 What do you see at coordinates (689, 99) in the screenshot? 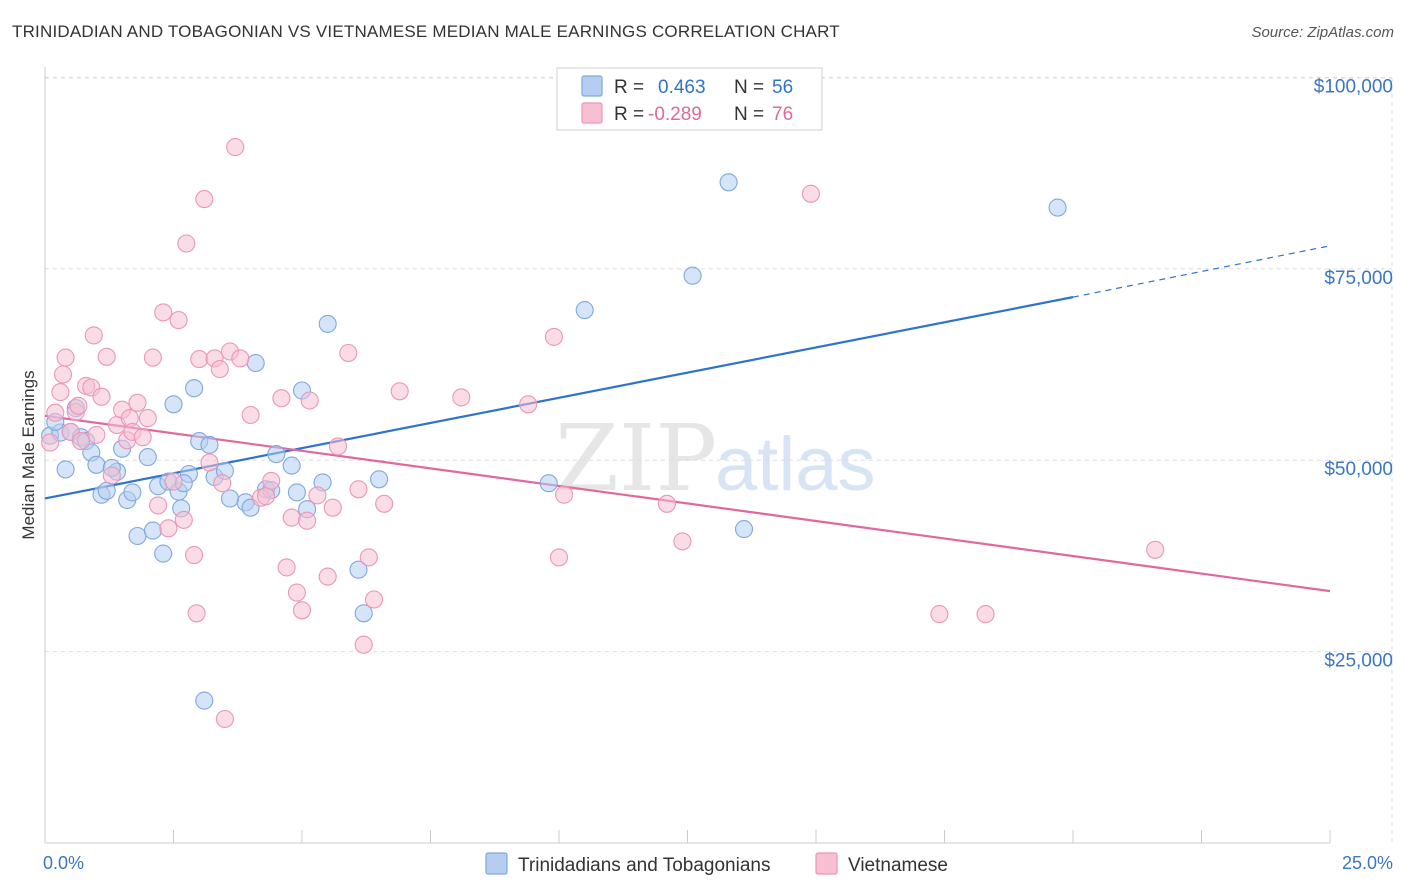
I see `stats-legend: R = 0.463 N = 56 R = -0.289 N = 76` at bounding box center [689, 99].